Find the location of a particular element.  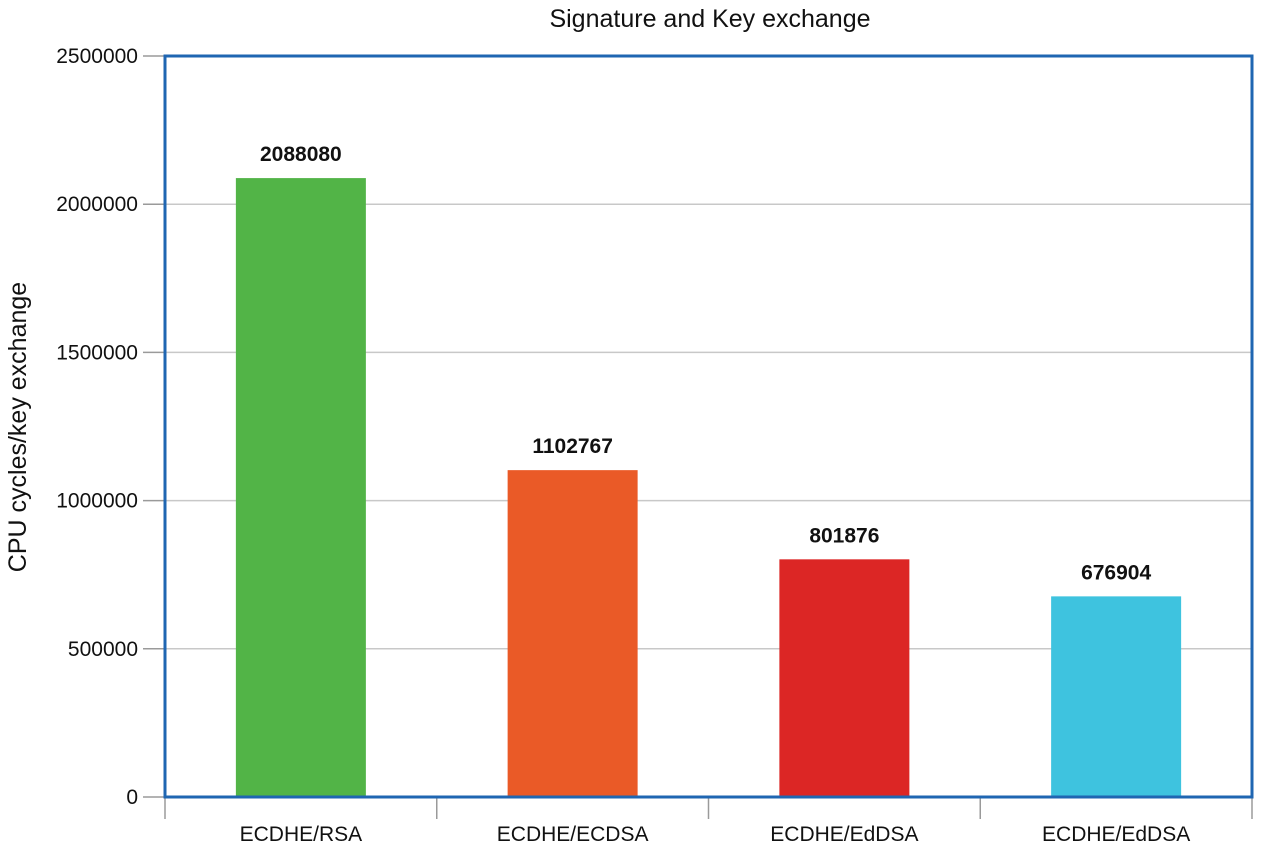

data-label: 676904 is located at coordinates (1116, 572).